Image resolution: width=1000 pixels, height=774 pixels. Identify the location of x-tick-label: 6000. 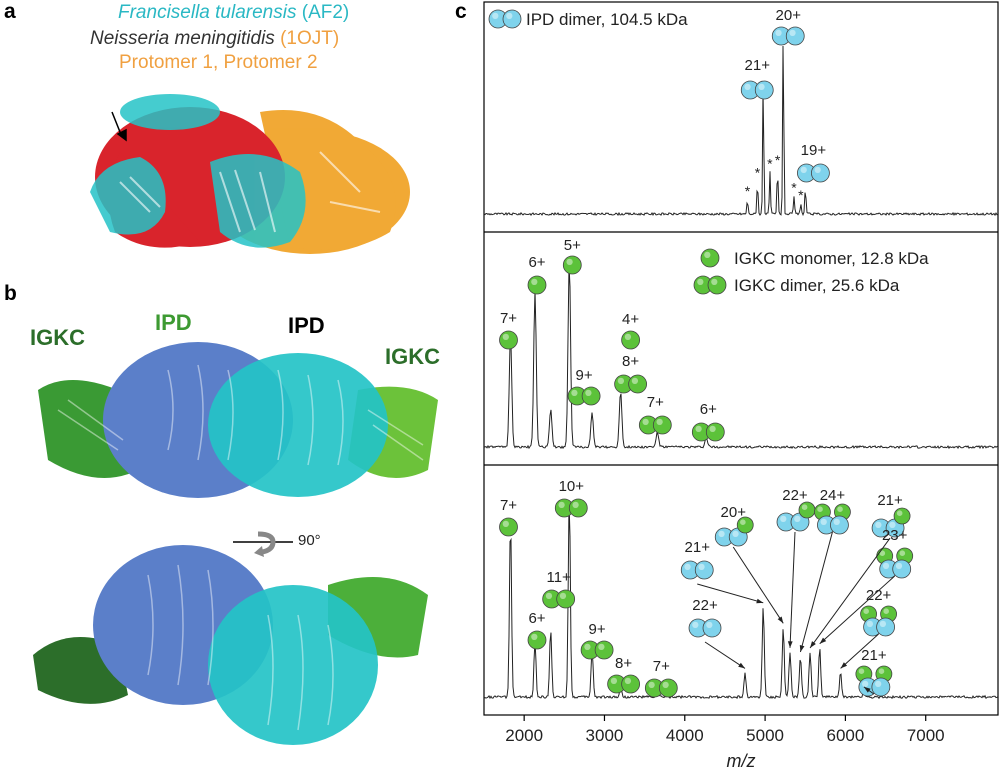
(845, 735).